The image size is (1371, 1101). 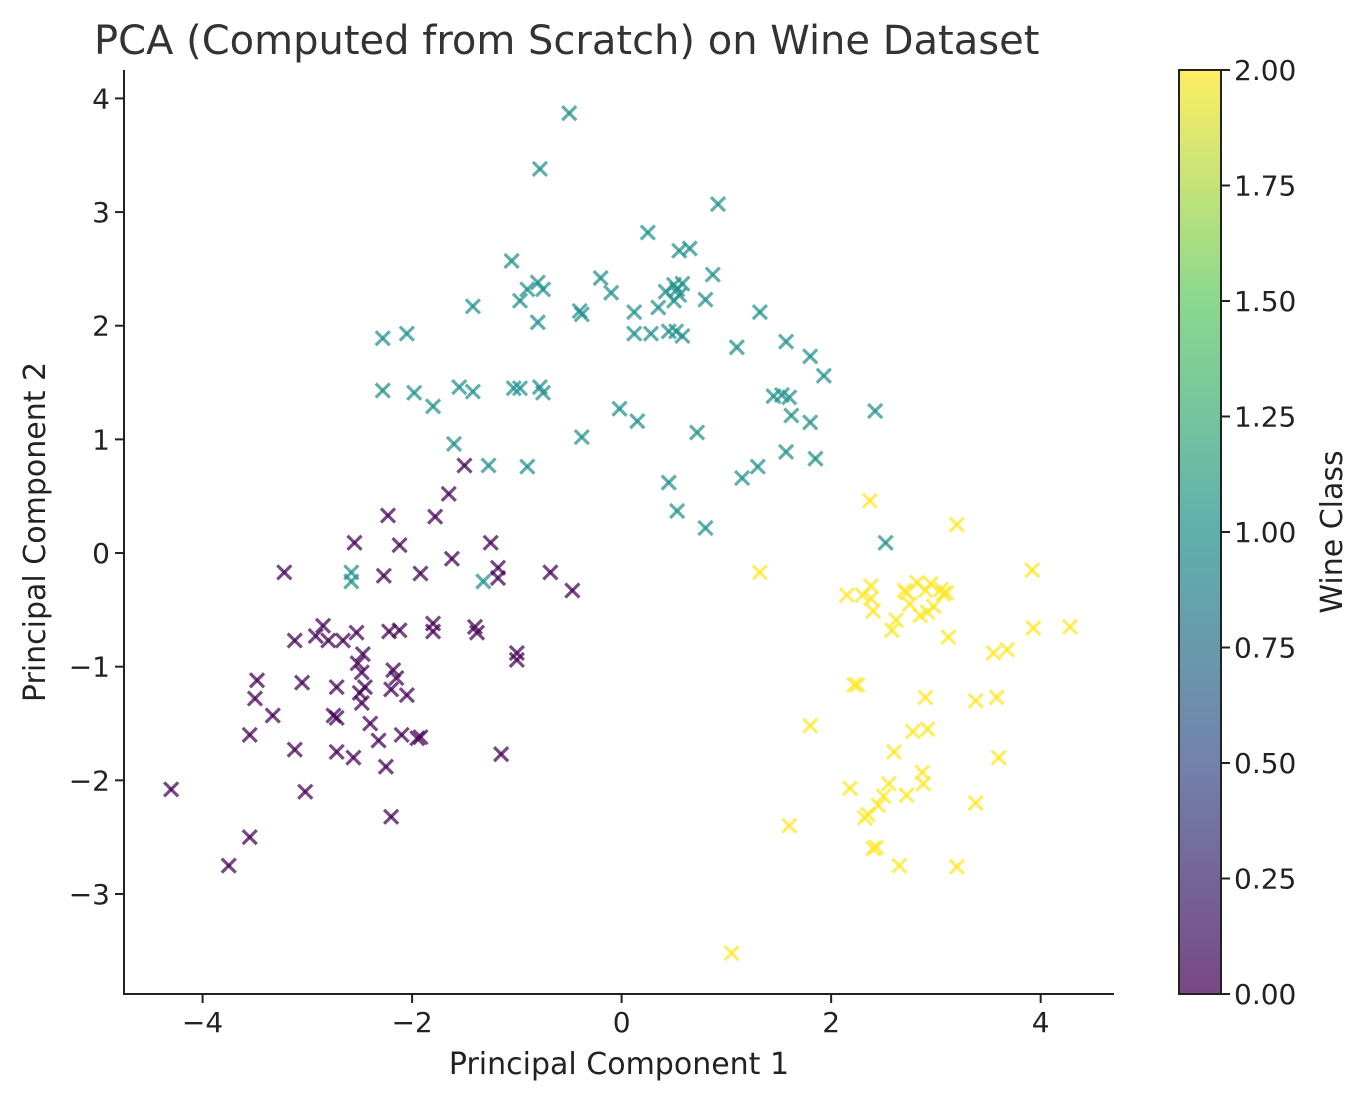 I want to click on x-axis-ticks: −4 −2 0 2 4, so click(x=616, y=1016).